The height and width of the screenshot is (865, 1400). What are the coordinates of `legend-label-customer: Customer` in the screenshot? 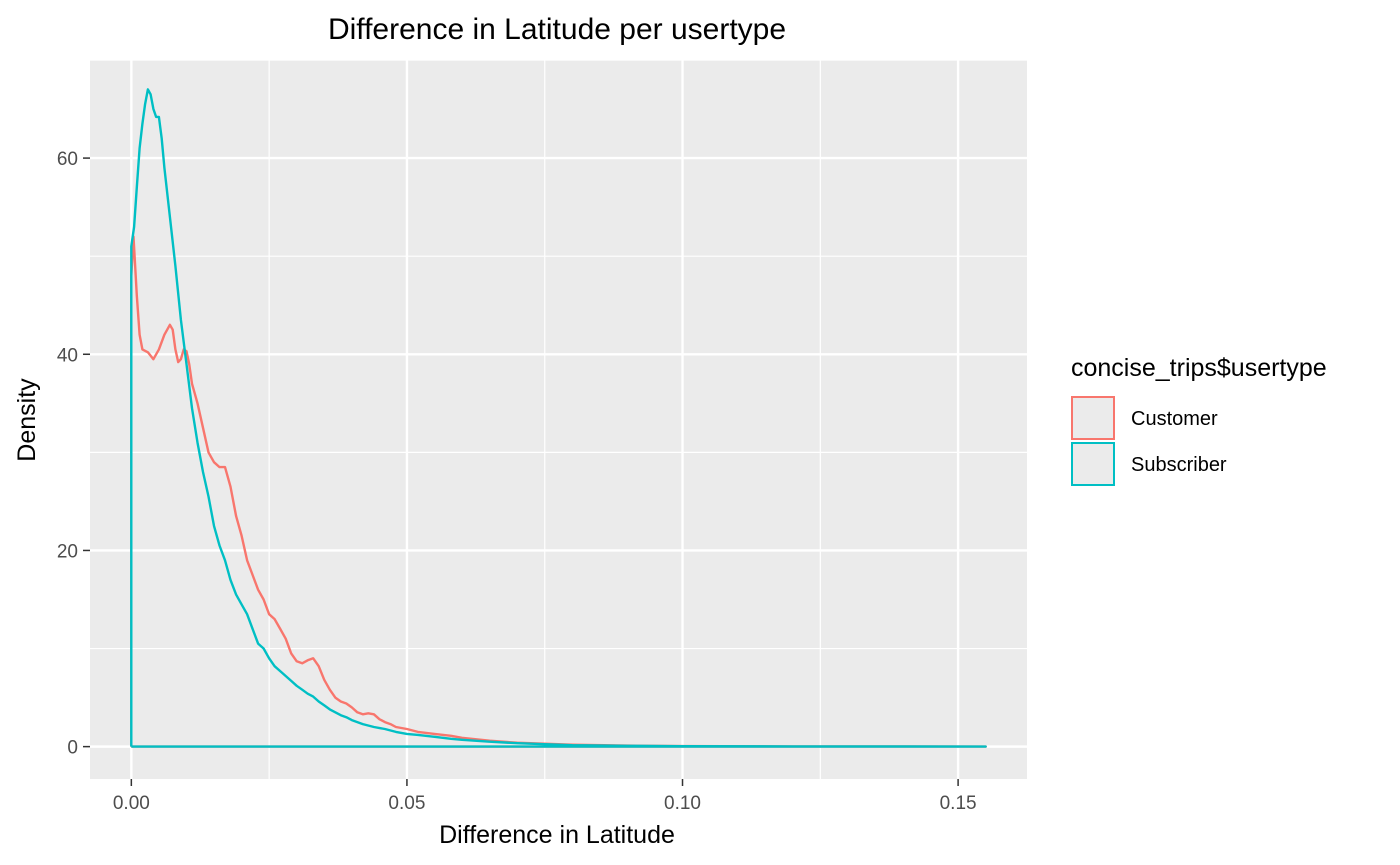 It's located at (1174, 419).